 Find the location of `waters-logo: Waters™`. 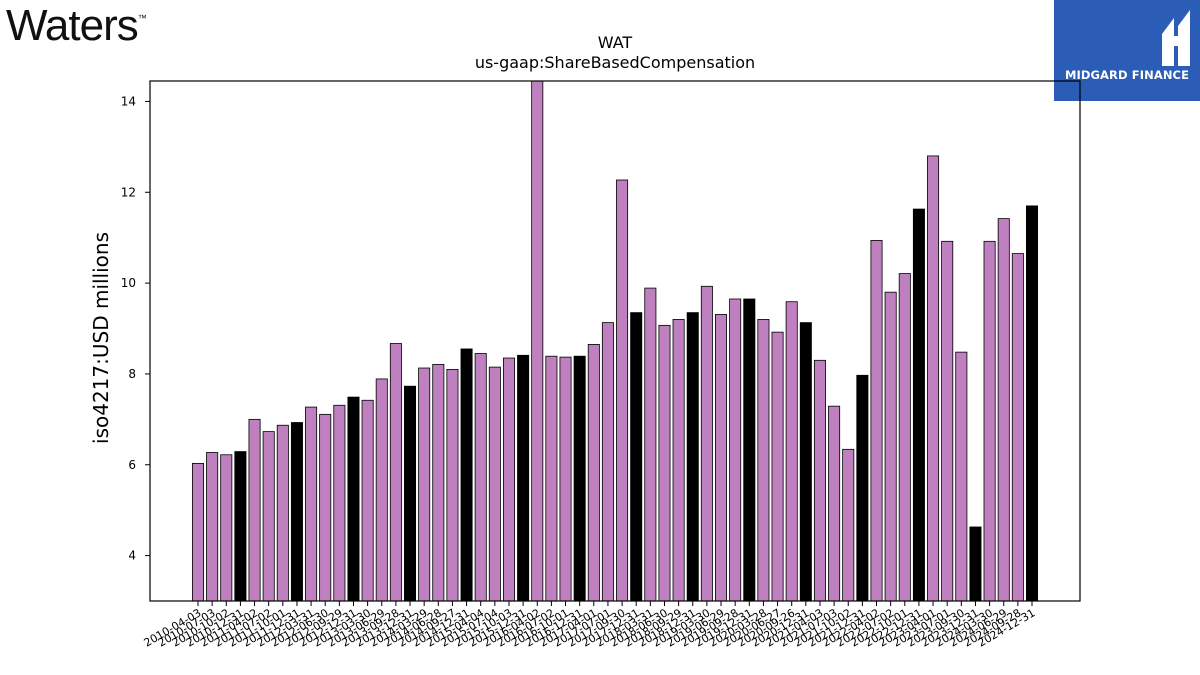

waters-logo: Waters™ is located at coordinates (76, 26).